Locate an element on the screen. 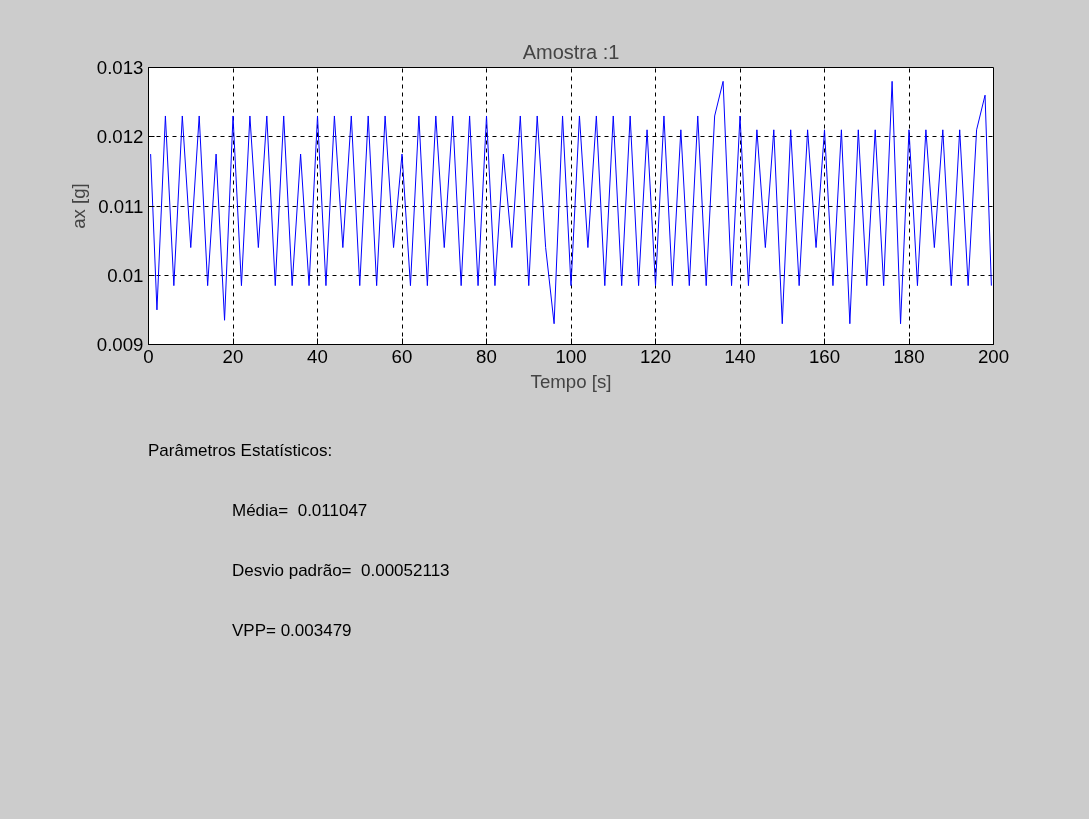 The image size is (1089, 819). y-tick-label: 0.013 is located at coordinates (120, 67).